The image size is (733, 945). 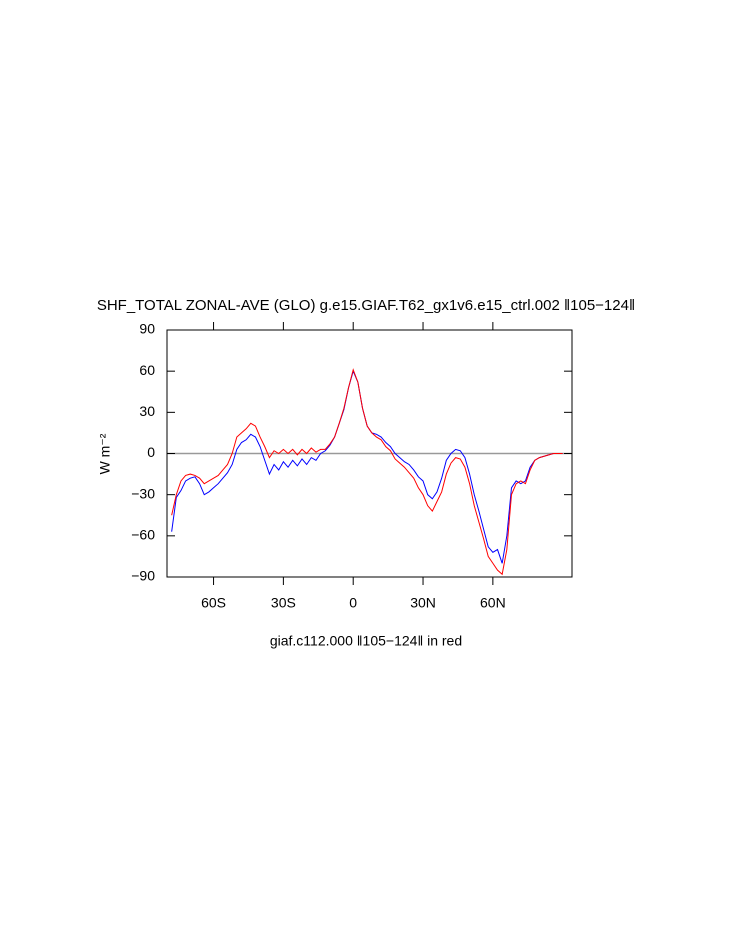 What do you see at coordinates (147, 411) in the screenshot?
I see `y-tick-label: 30` at bounding box center [147, 411].